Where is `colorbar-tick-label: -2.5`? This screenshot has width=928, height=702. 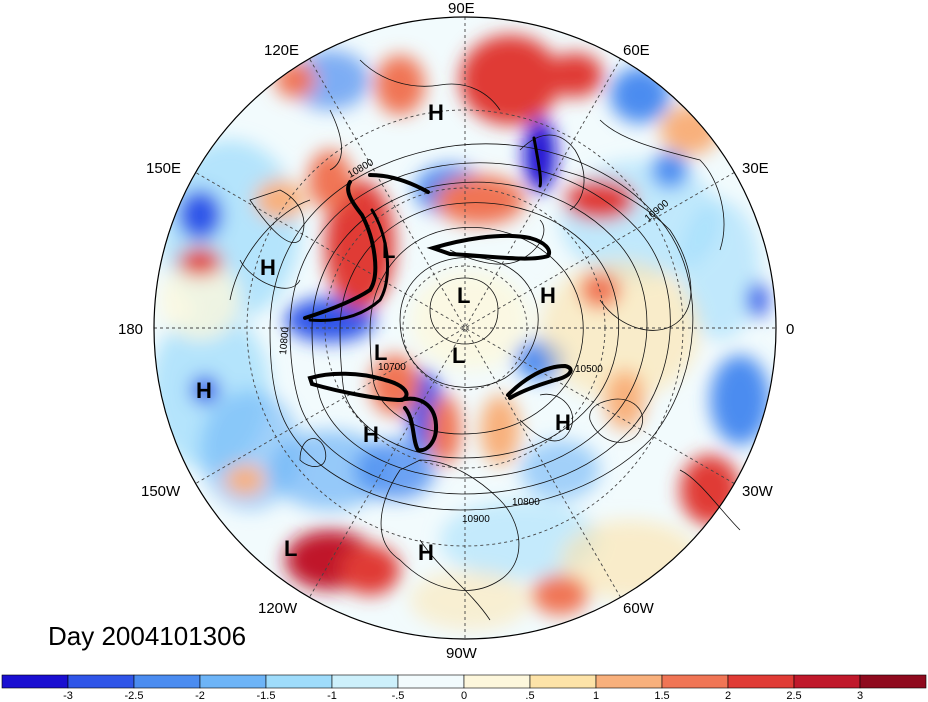 colorbar-tick-label: -2.5 is located at coordinates (134, 696).